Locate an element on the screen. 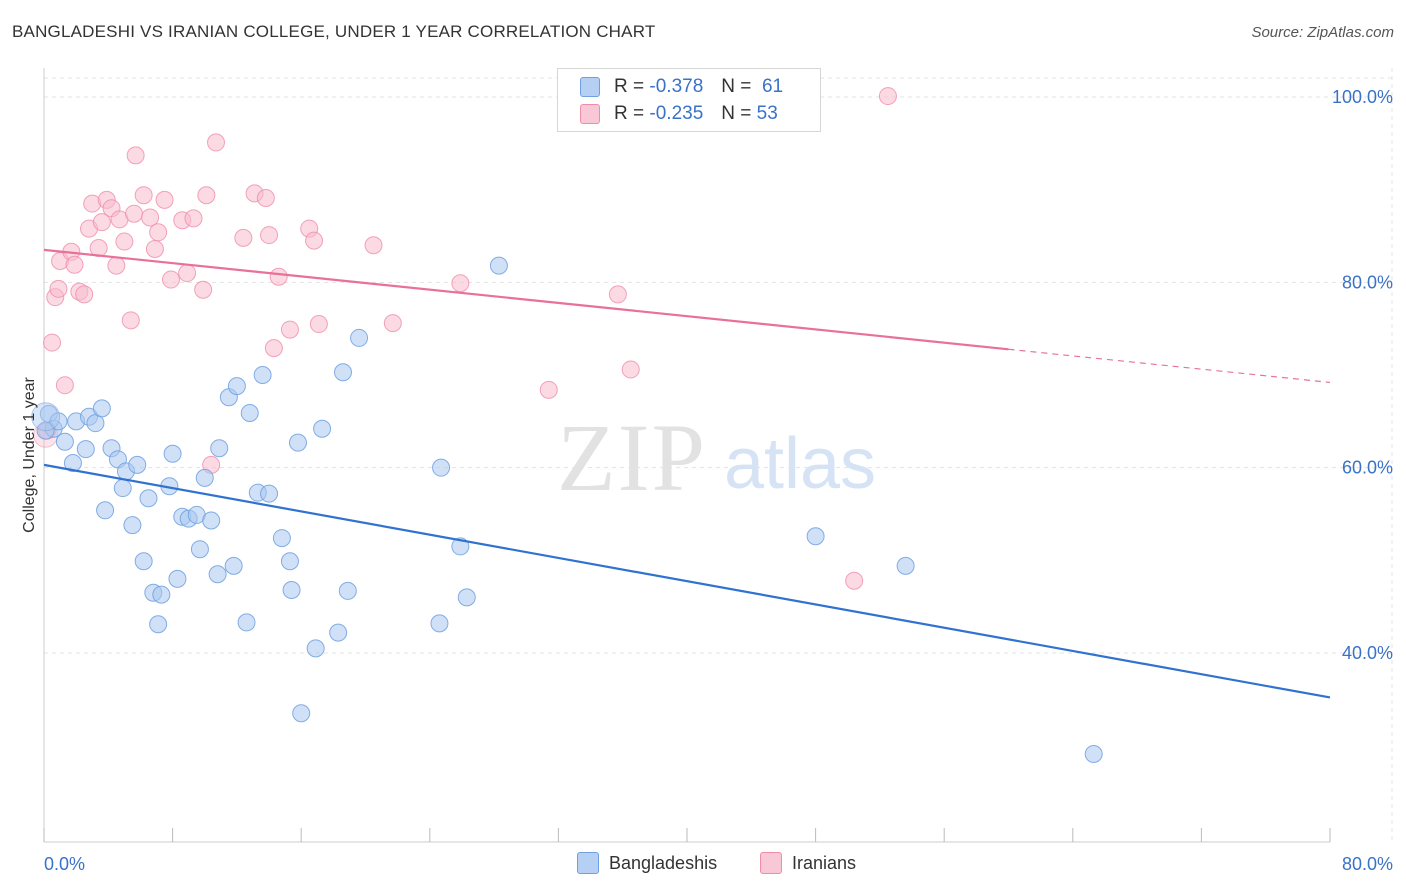 The image size is (1406, 892). y-tick-labels: 100.0% 80.0% 60.0% 40.0% is located at coordinates (1362, 375).